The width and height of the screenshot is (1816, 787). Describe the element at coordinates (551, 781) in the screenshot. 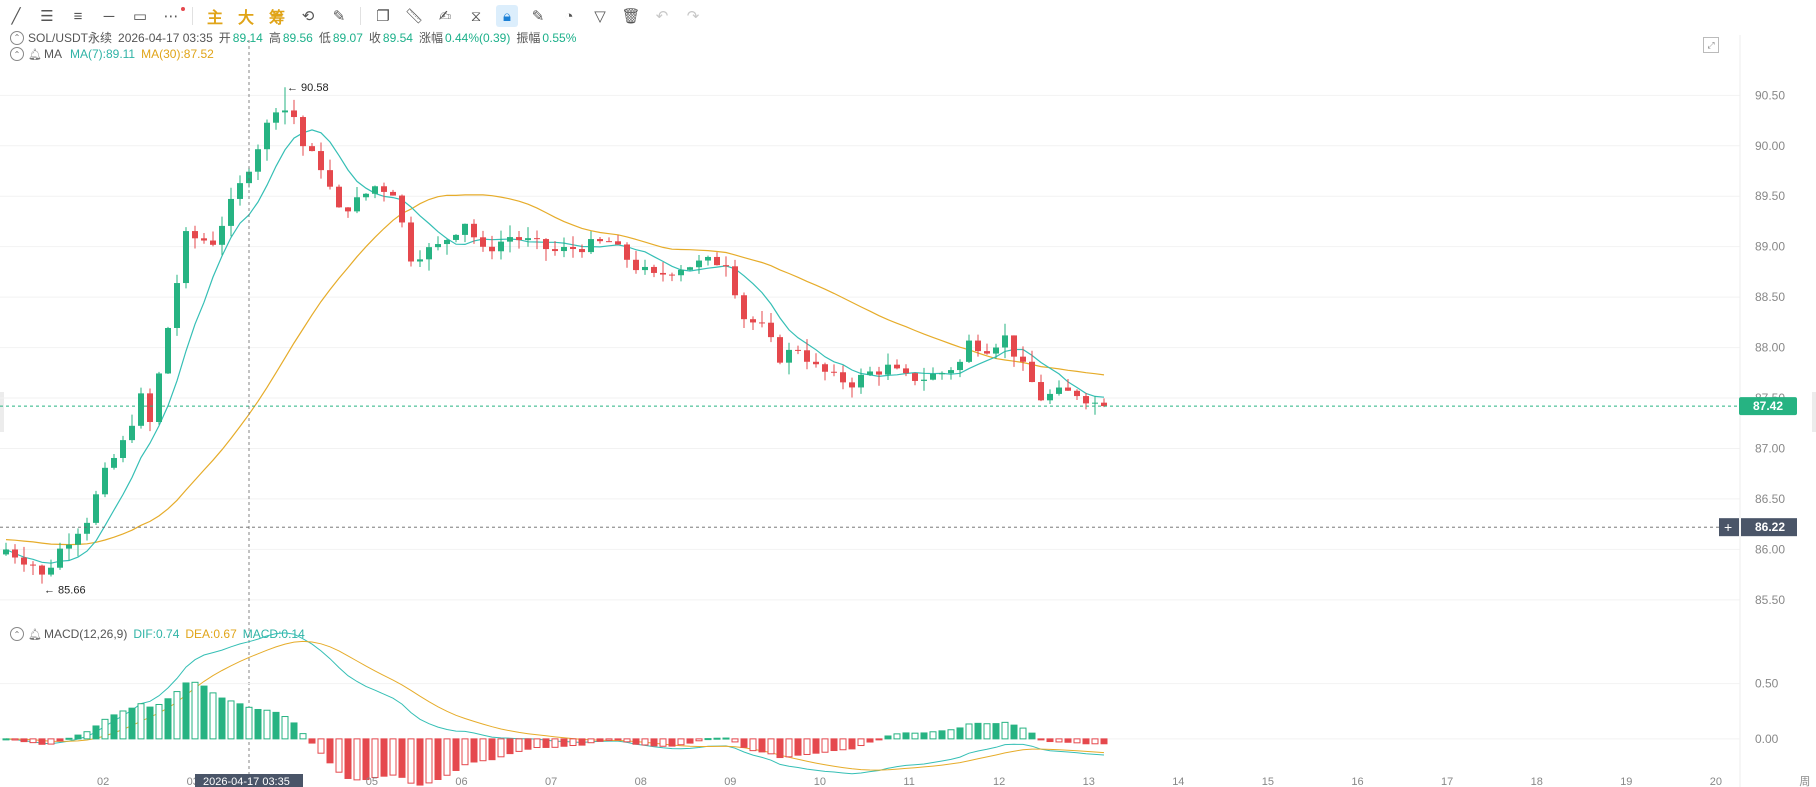

I see `time-axis-label: 07` at that location.